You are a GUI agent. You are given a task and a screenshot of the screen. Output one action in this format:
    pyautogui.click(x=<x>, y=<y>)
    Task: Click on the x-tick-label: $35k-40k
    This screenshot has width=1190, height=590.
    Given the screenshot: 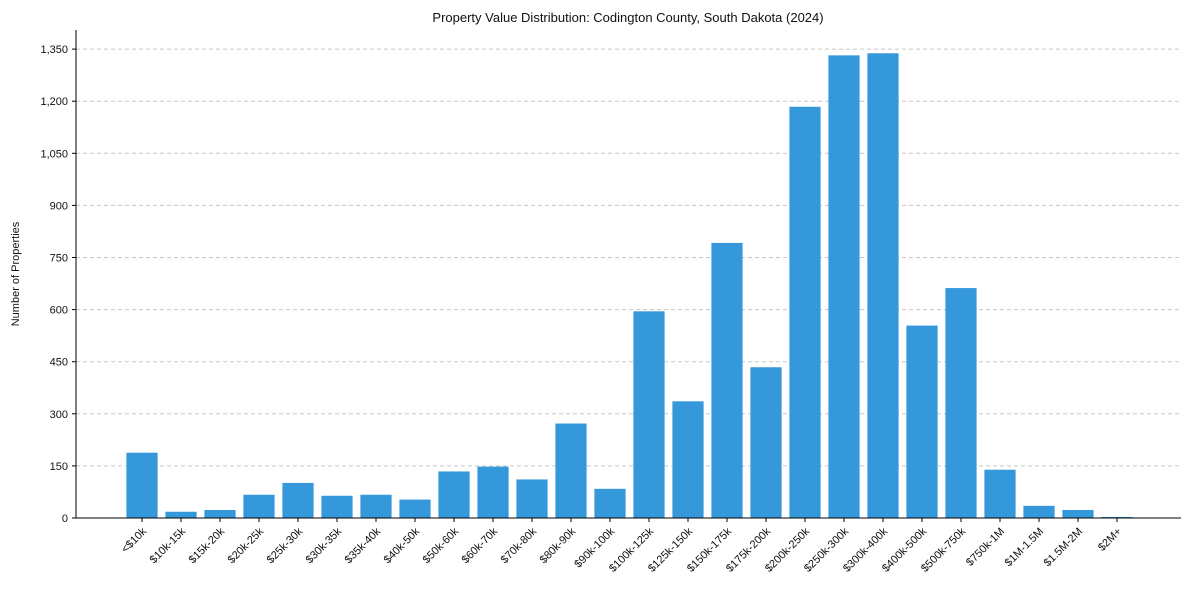 What is the action you would take?
    pyautogui.click(x=363, y=545)
    